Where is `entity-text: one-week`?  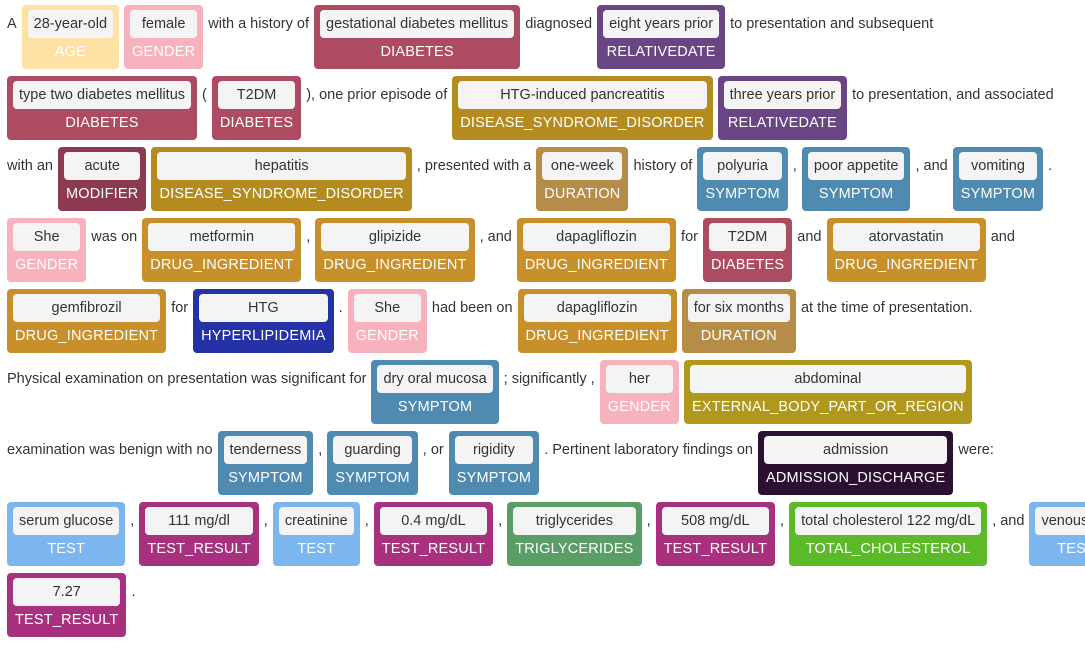
entity-text: one-week is located at coordinates (582, 166).